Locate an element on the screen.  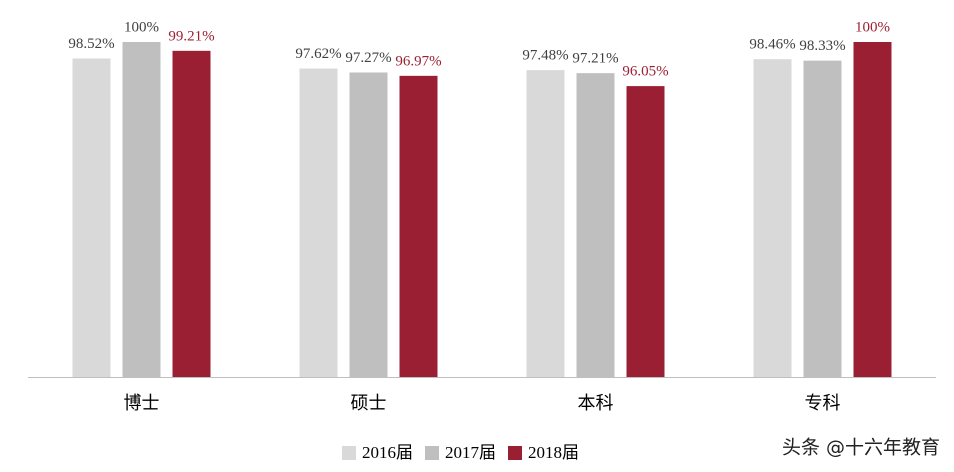
value-label: 97.27% is located at coordinates (368, 58).